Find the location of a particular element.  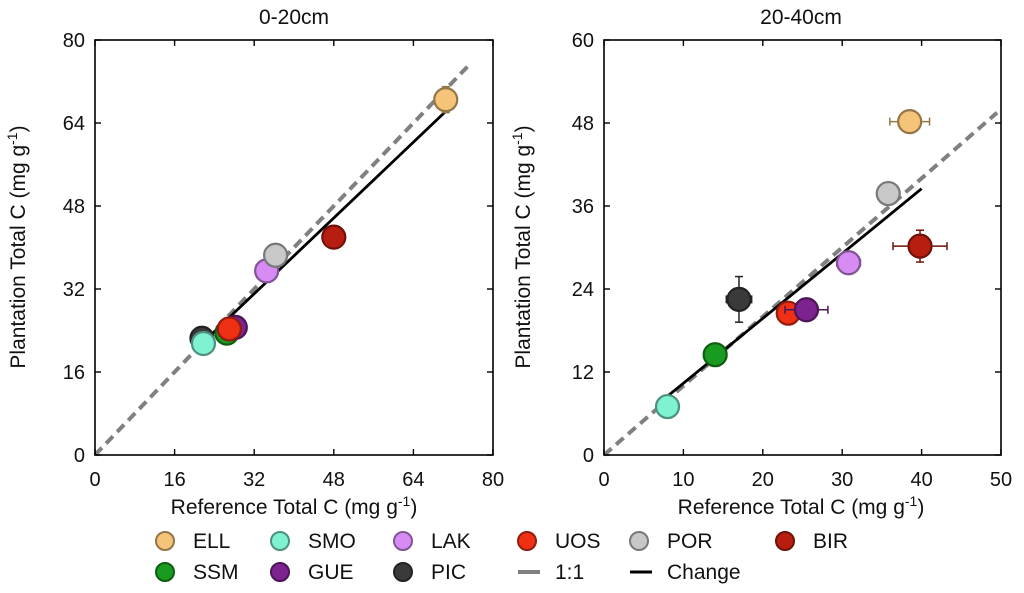

marker-gue is located at coordinates (806, 310).